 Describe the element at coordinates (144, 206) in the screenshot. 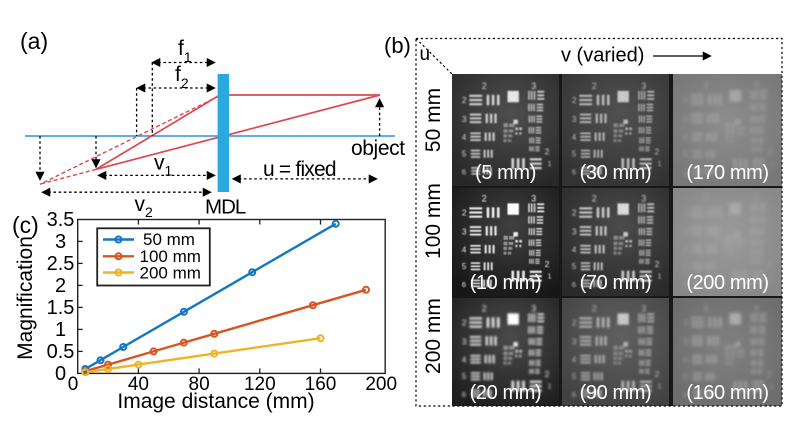

I see `svg-text: v2` at that location.